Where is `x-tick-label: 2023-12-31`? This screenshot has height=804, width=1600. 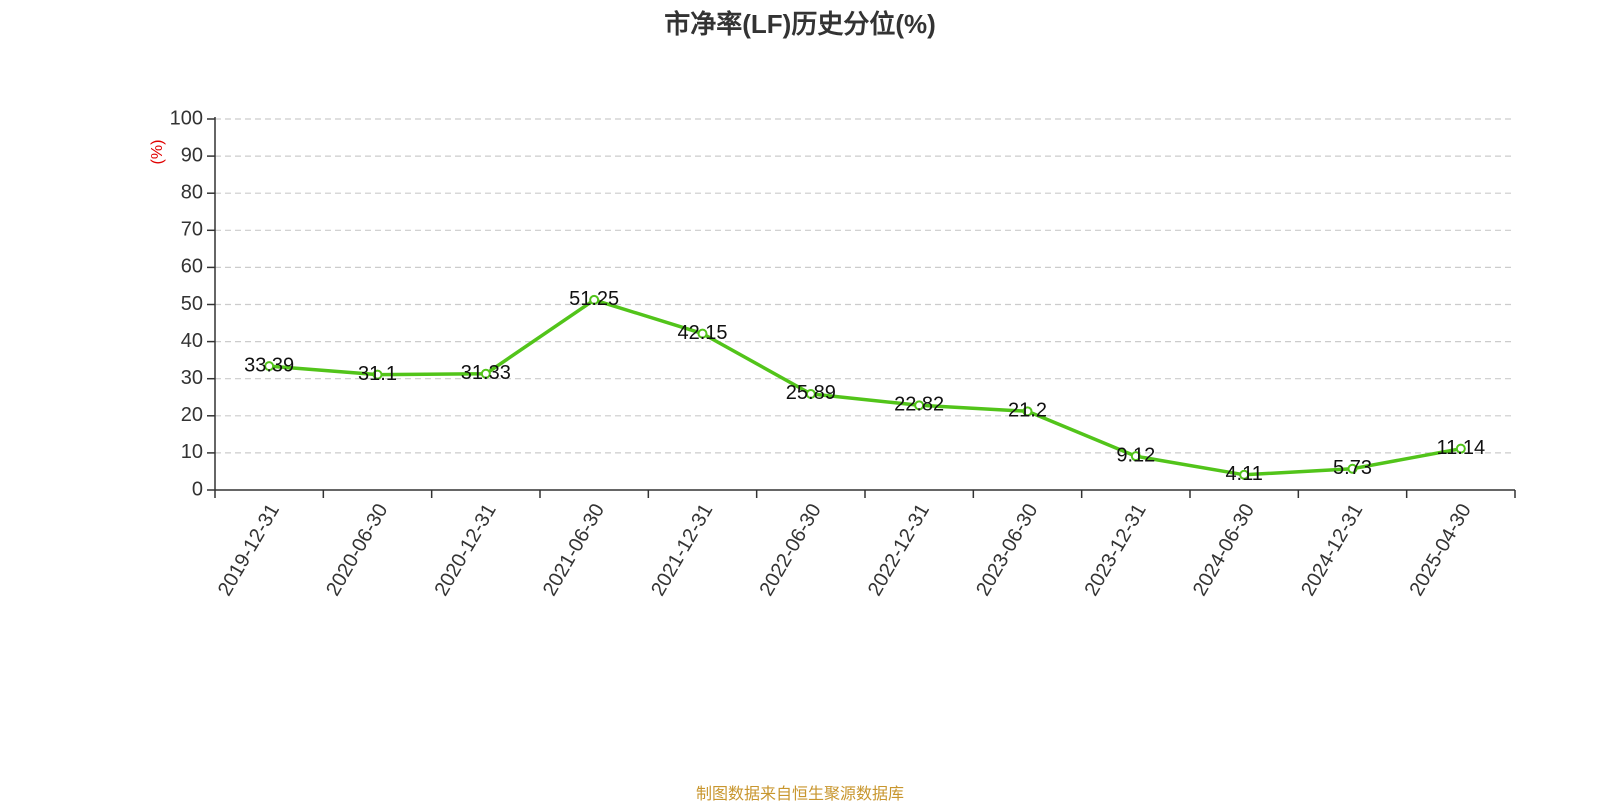
x-tick-label: 2023-12-31 is located at coordinates (1116, 550).